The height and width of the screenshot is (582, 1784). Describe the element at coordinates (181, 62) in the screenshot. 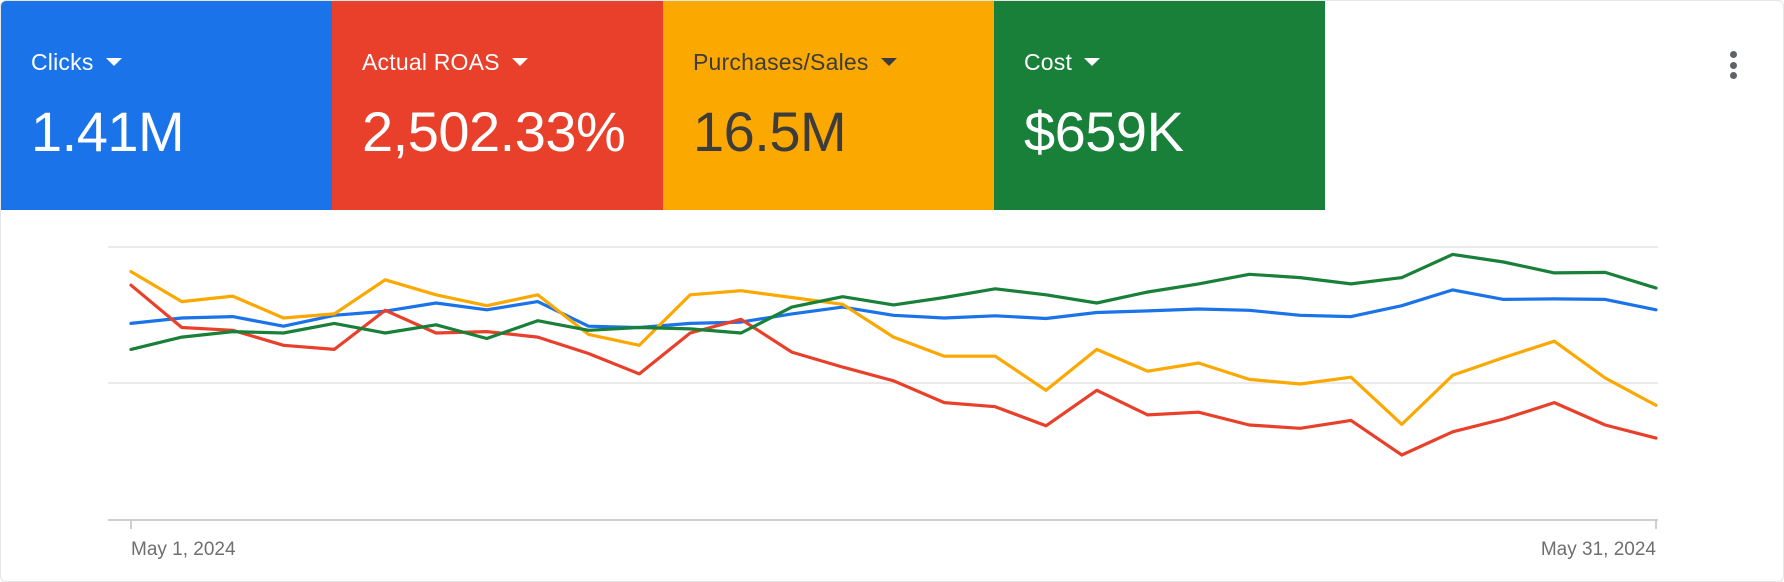

I see `metric-tile-header: Clicks` at that location.